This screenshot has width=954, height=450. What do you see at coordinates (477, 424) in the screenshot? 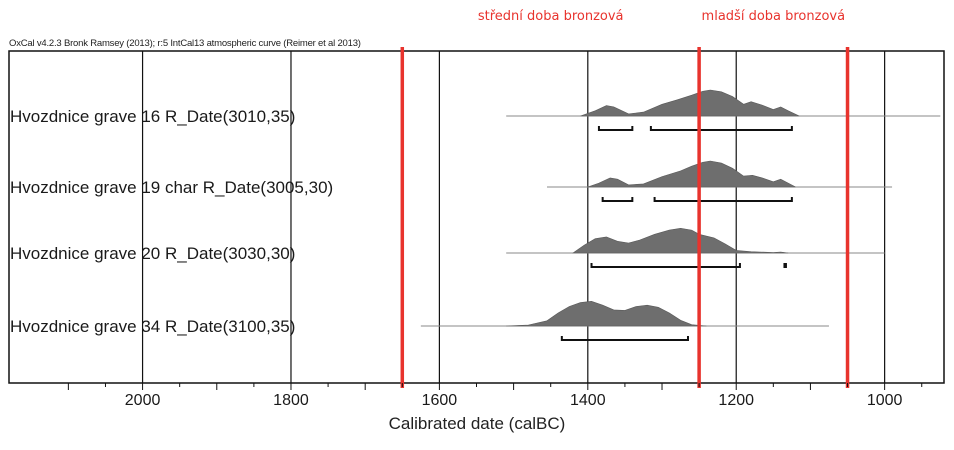
I see `x-axis-title: Calibrated date (calBC)` at bounding box center [477, 424].